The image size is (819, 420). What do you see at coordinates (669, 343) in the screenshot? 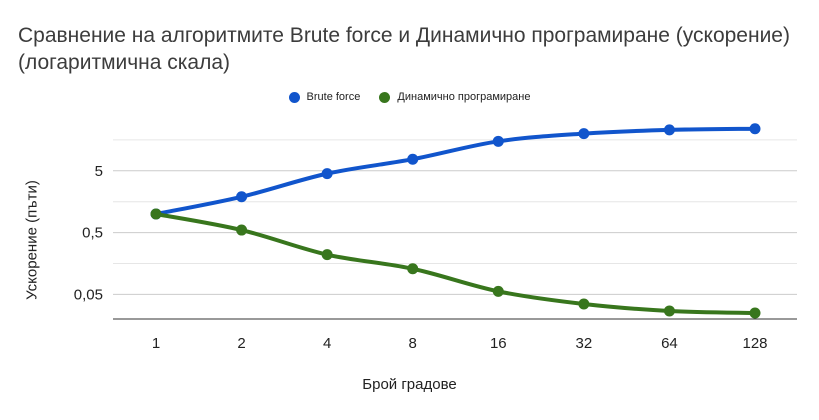
I see `x-tick-label: 64` at bounding box center [669, 343].